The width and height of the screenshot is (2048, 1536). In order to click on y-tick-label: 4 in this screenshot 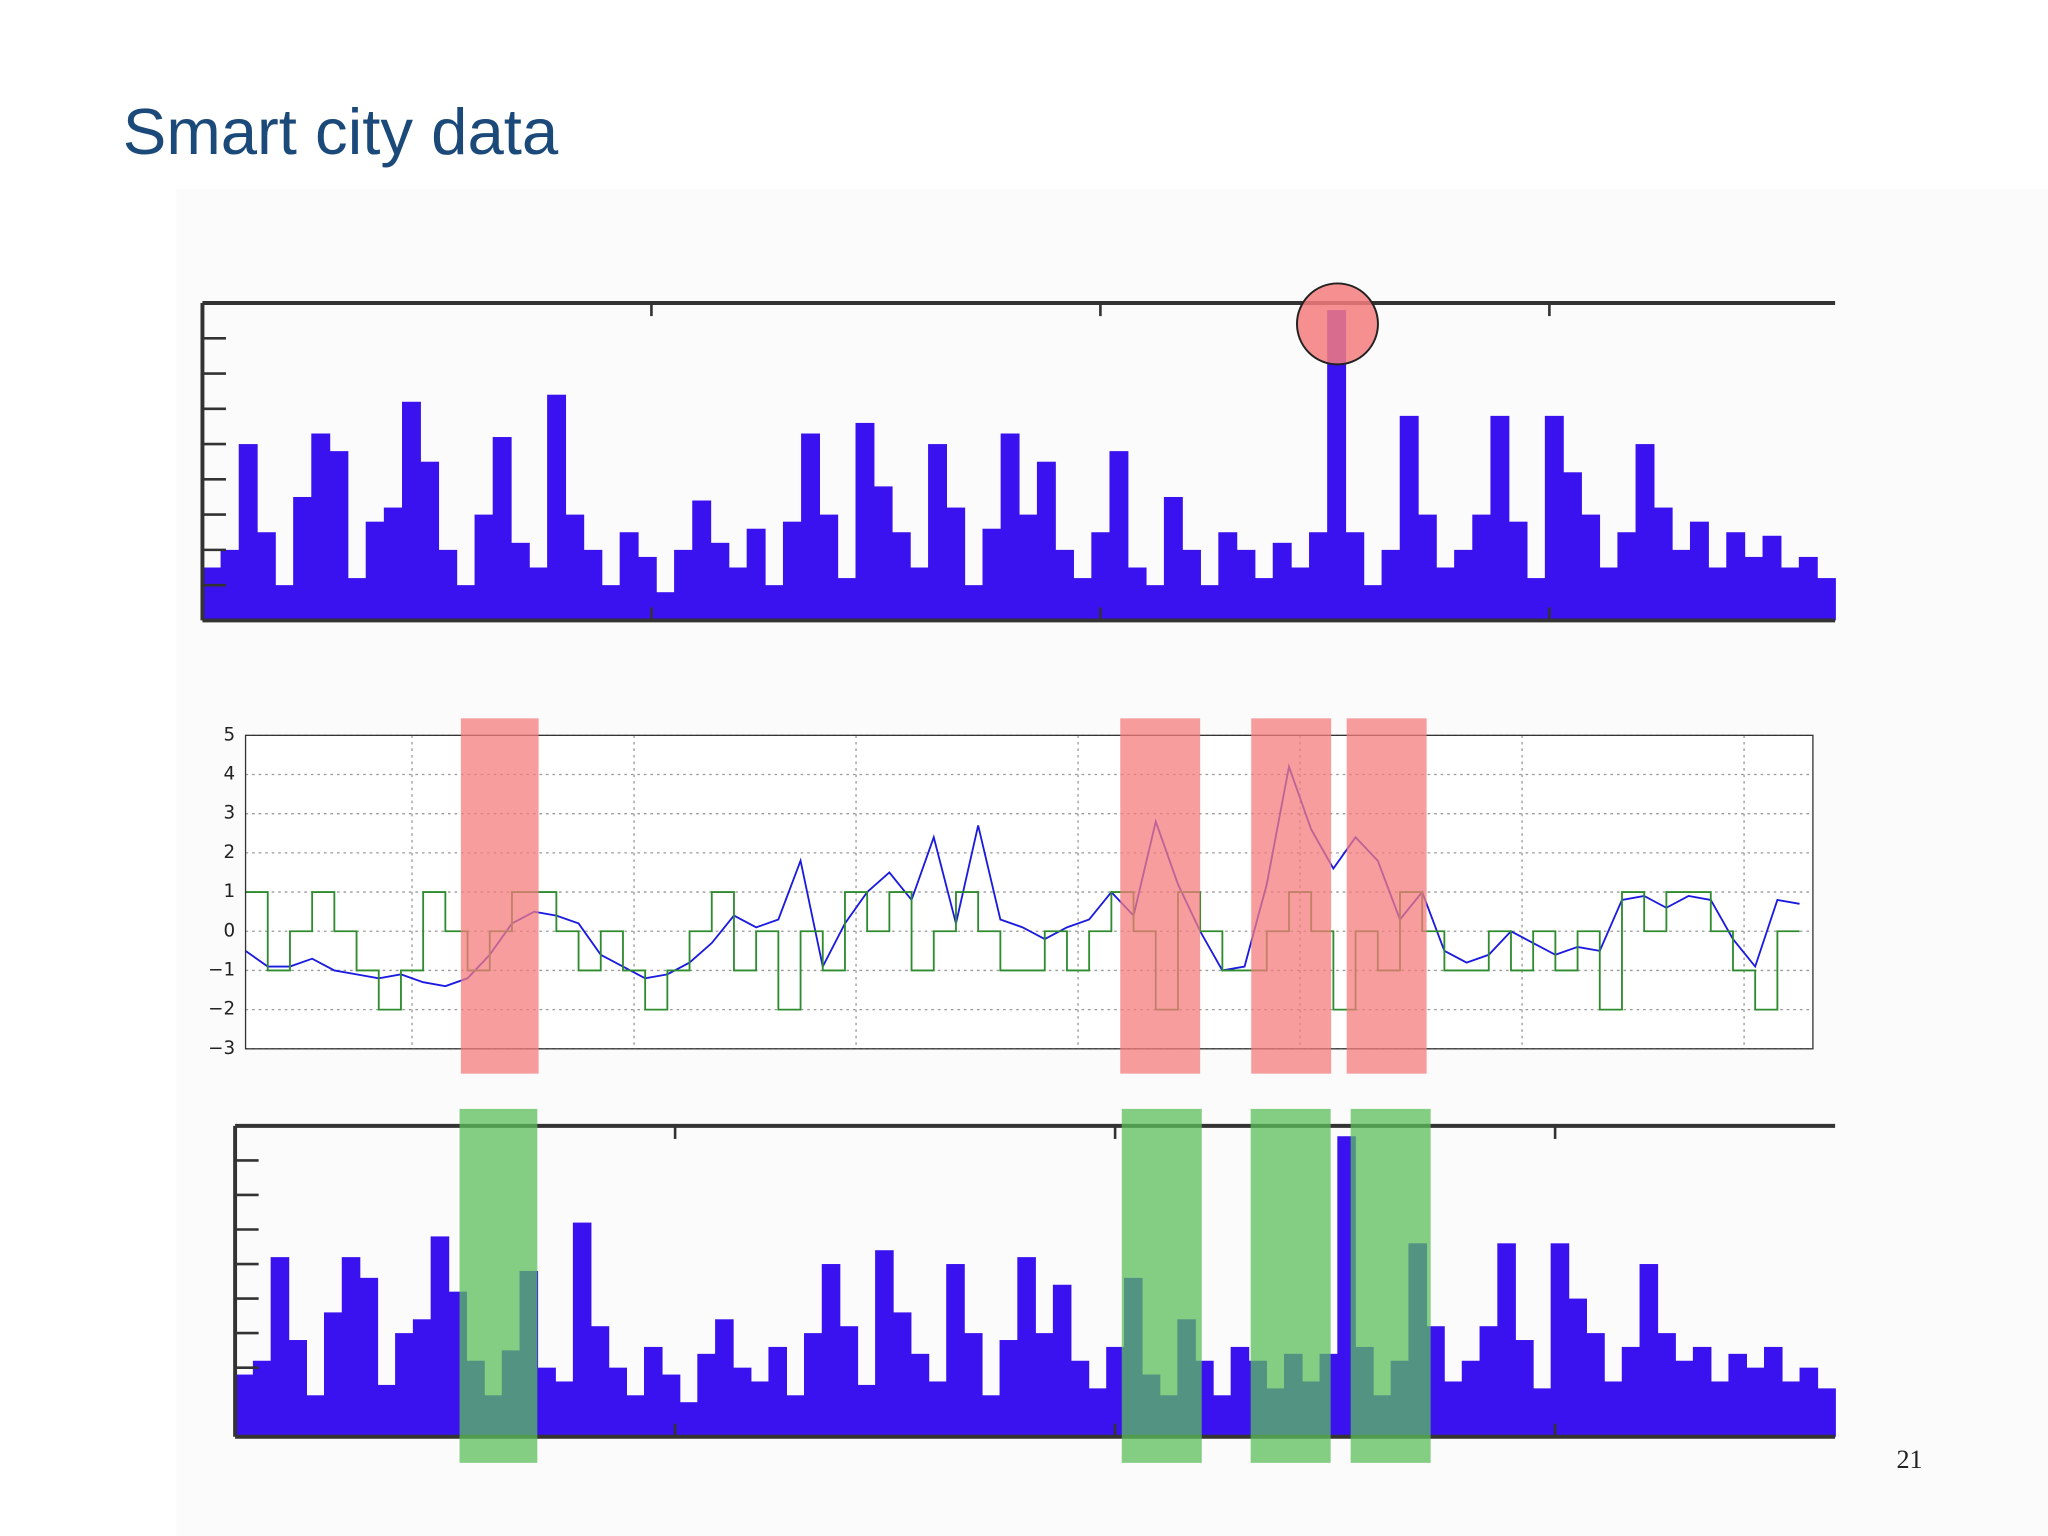, I will do `click(229, 774)`.